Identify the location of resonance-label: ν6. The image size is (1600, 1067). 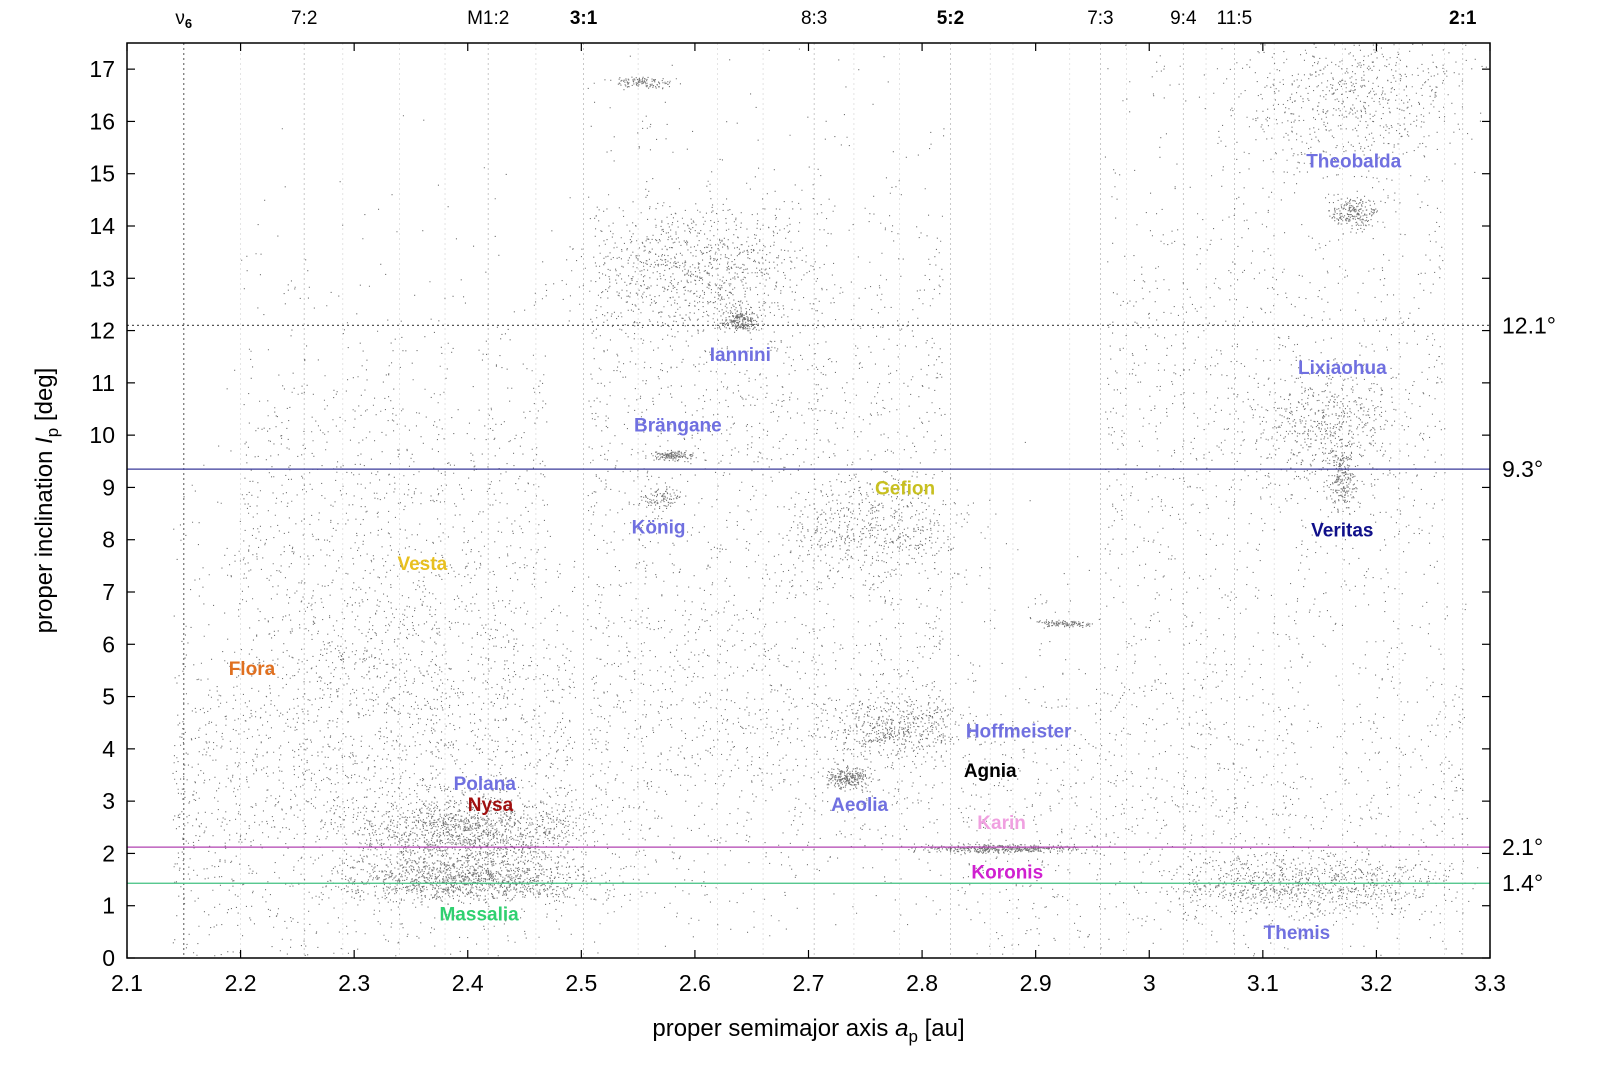
(183, 19).